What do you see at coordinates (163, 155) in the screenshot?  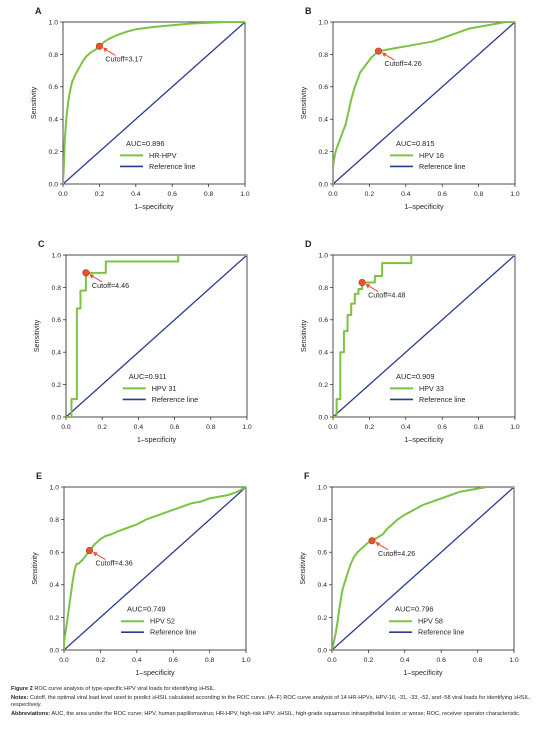 I see `legend-label-roc: HR-HPV` at bounding box center [163, 155].